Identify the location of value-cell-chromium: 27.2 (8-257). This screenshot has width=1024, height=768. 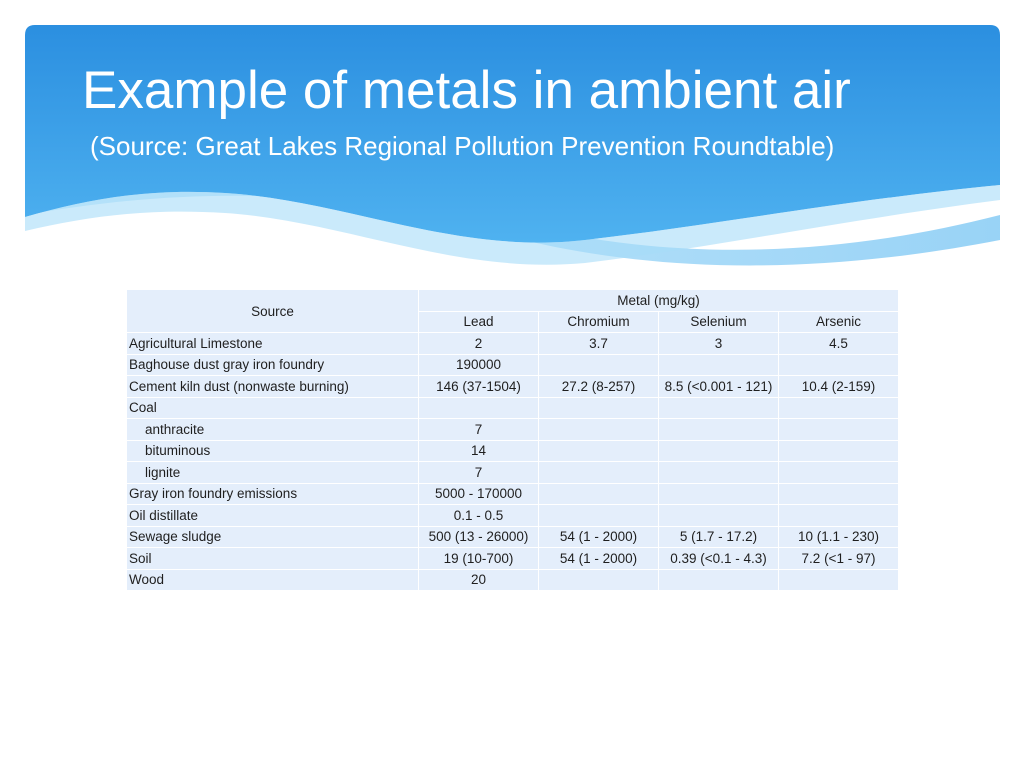
(598, 386).